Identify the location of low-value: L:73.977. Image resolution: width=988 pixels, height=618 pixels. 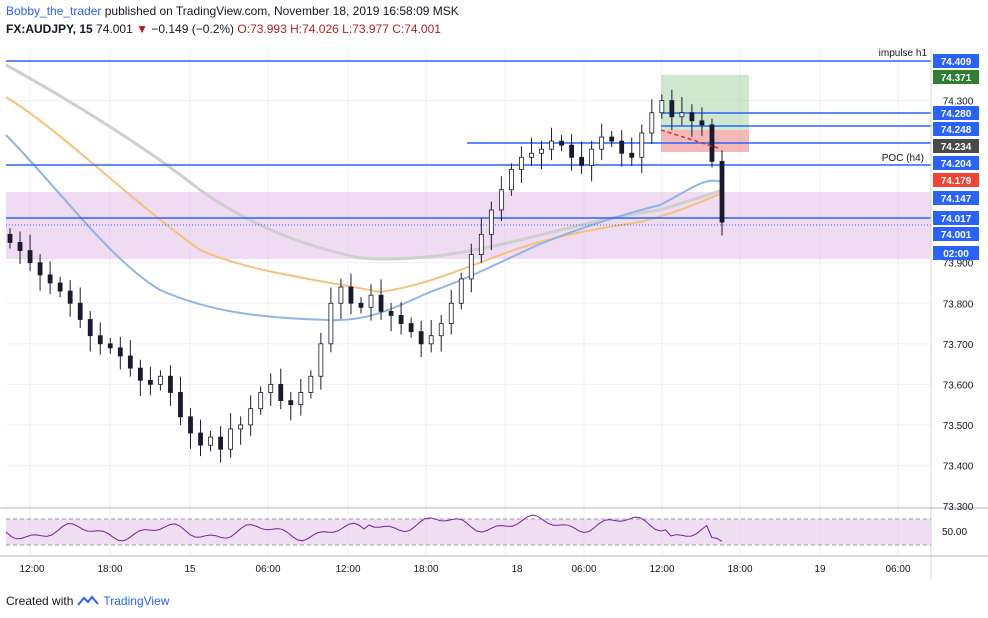
(365, 29).